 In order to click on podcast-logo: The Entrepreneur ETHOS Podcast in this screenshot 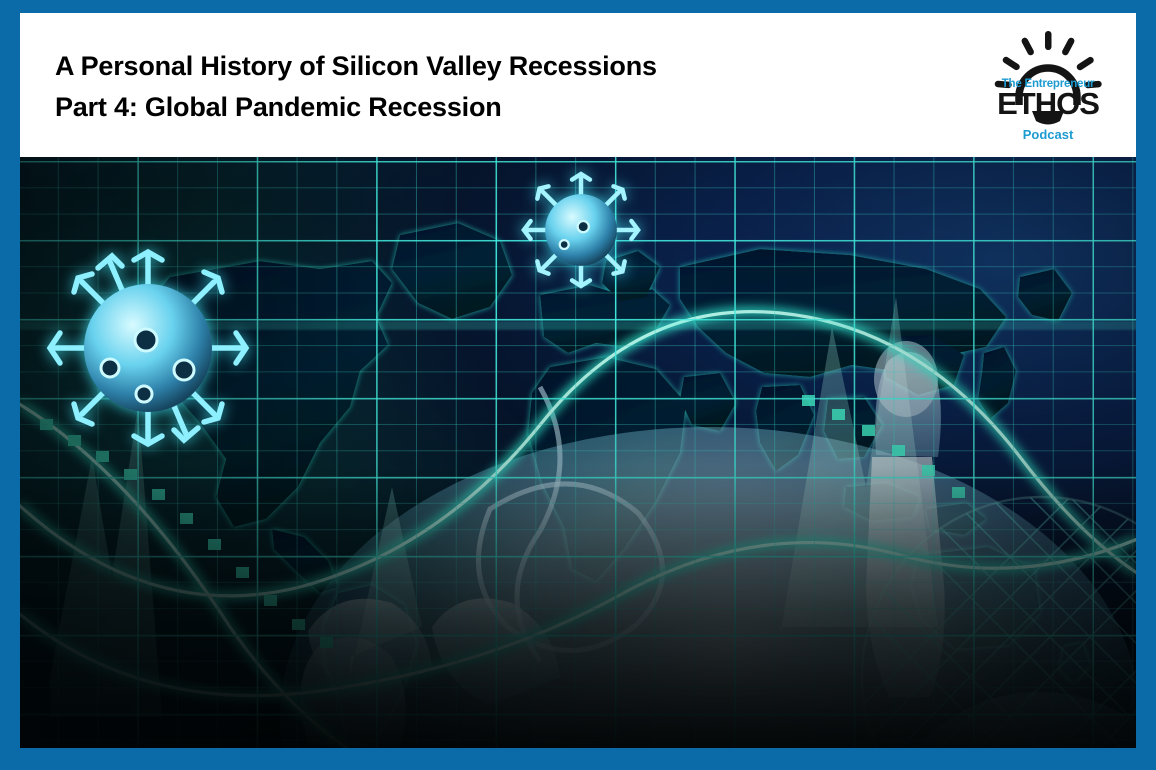, I will do `click(1048, 85)`.